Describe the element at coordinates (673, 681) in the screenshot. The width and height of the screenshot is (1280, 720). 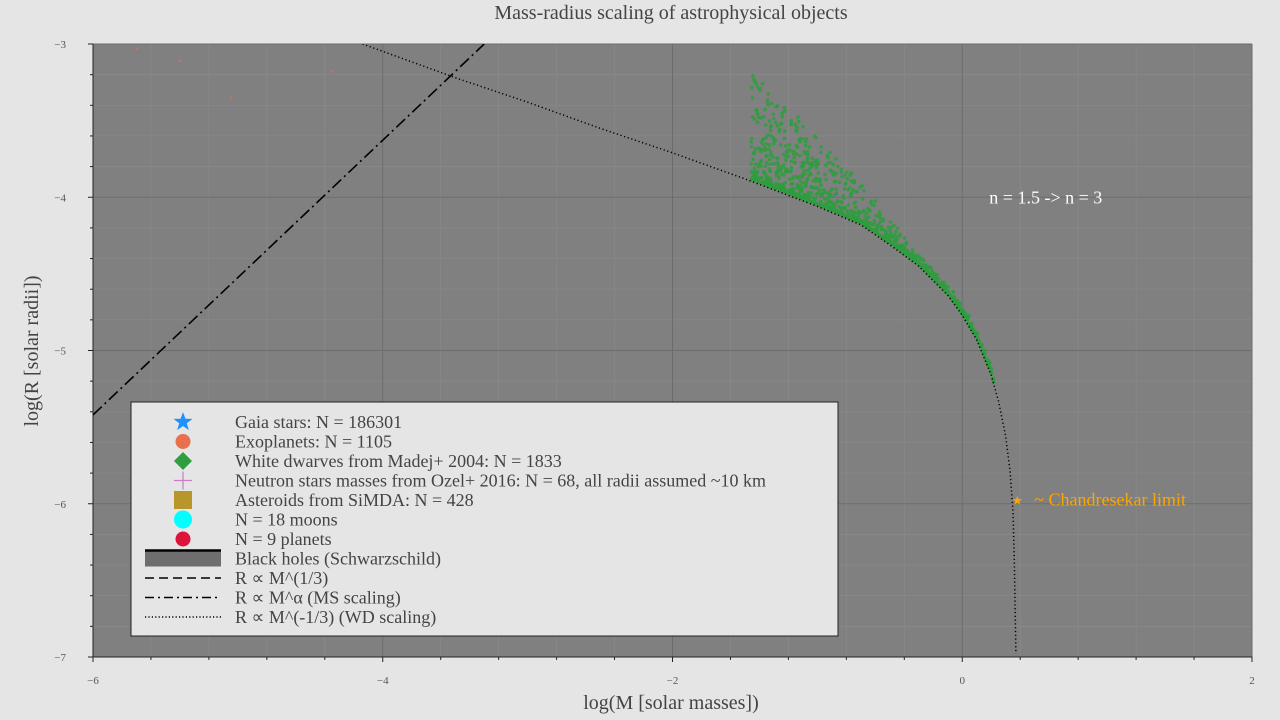
I see `x-tick-label: −2` at that location.